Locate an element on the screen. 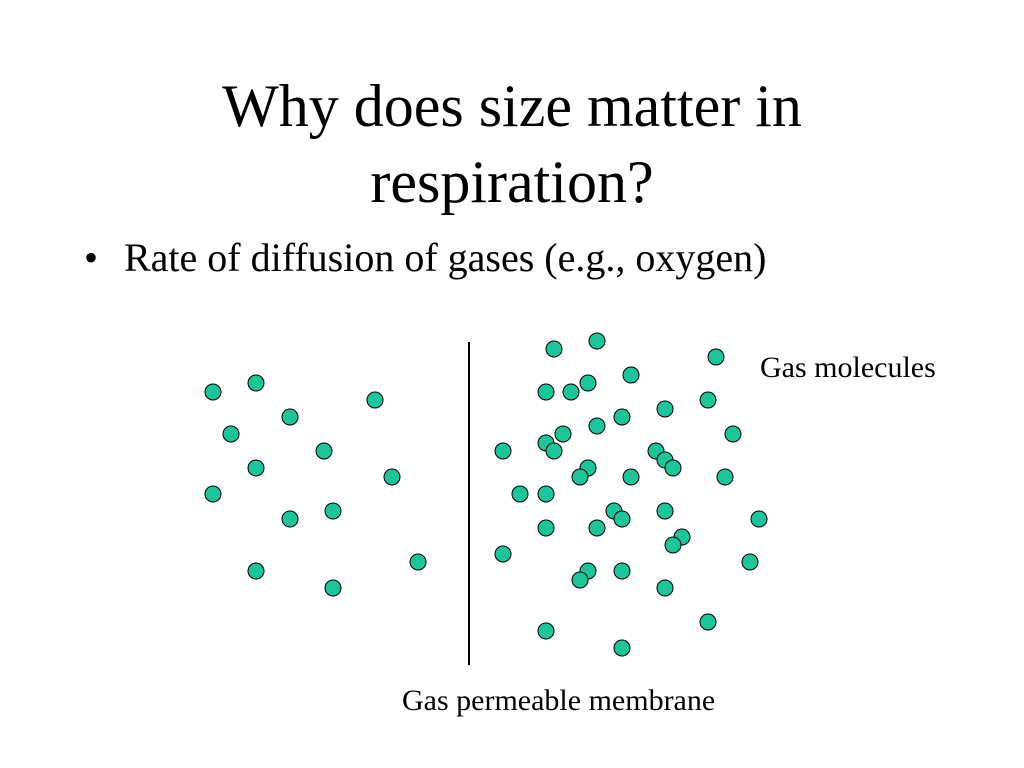  membrane-label: Gas permeable membrane is located at coordinates (559, 700).